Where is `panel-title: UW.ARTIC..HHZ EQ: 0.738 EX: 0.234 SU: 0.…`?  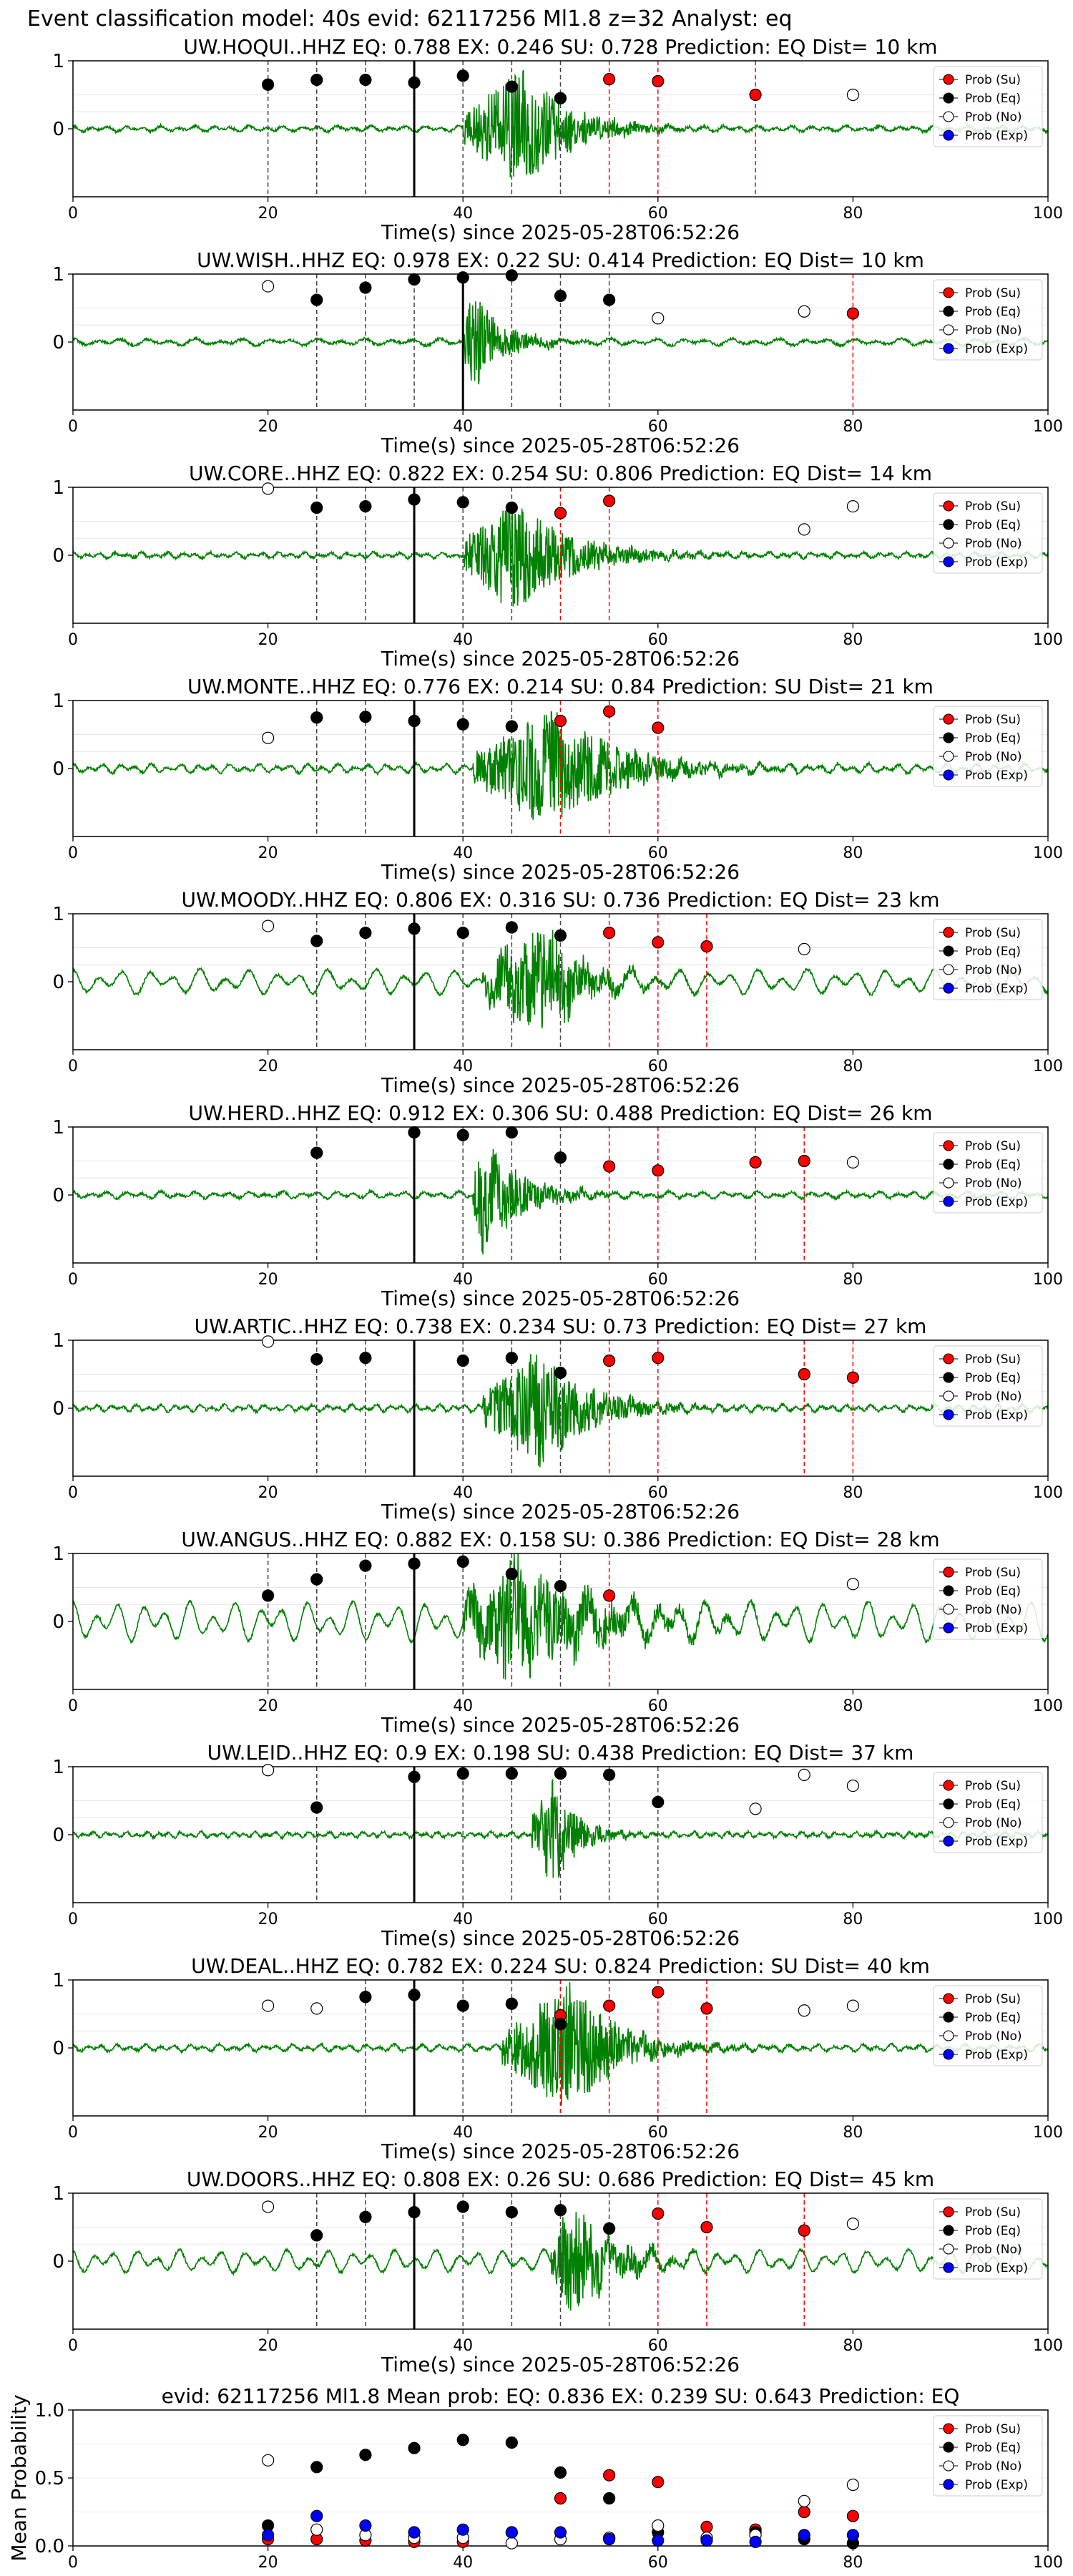 panel-title: UW.ARTIC..HHZ EQ: 0.738 EX: 0.234 SU: 0.… is located at coordinates (561, 1326).